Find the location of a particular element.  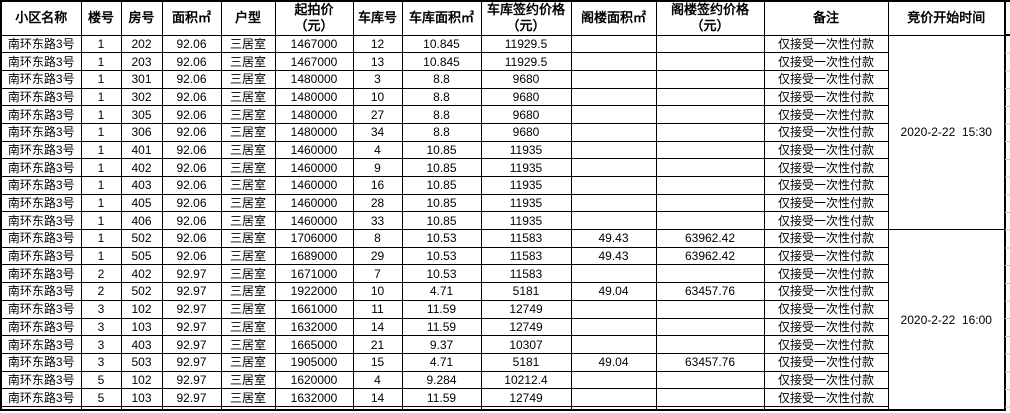

cell-garage_no: 10 is located at coordinates (377, 291).